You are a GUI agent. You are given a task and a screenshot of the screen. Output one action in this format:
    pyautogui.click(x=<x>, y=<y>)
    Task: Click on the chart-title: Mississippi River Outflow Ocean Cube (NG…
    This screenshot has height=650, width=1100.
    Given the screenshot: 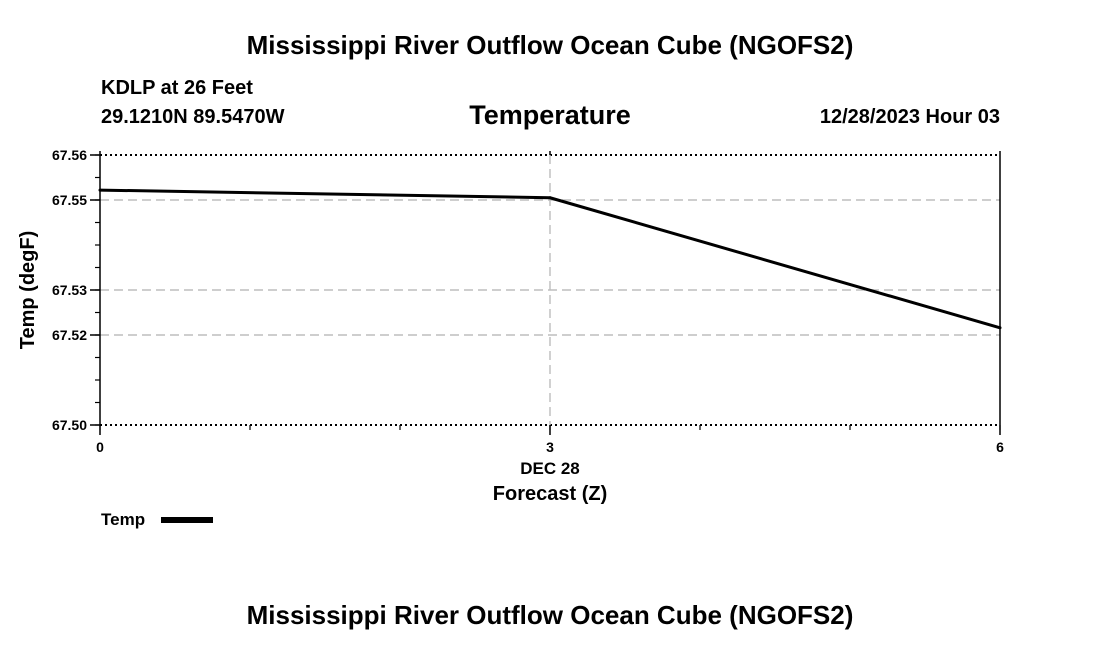 What is the action you would take?
    pyautogui.click(x=550, y=45)
    